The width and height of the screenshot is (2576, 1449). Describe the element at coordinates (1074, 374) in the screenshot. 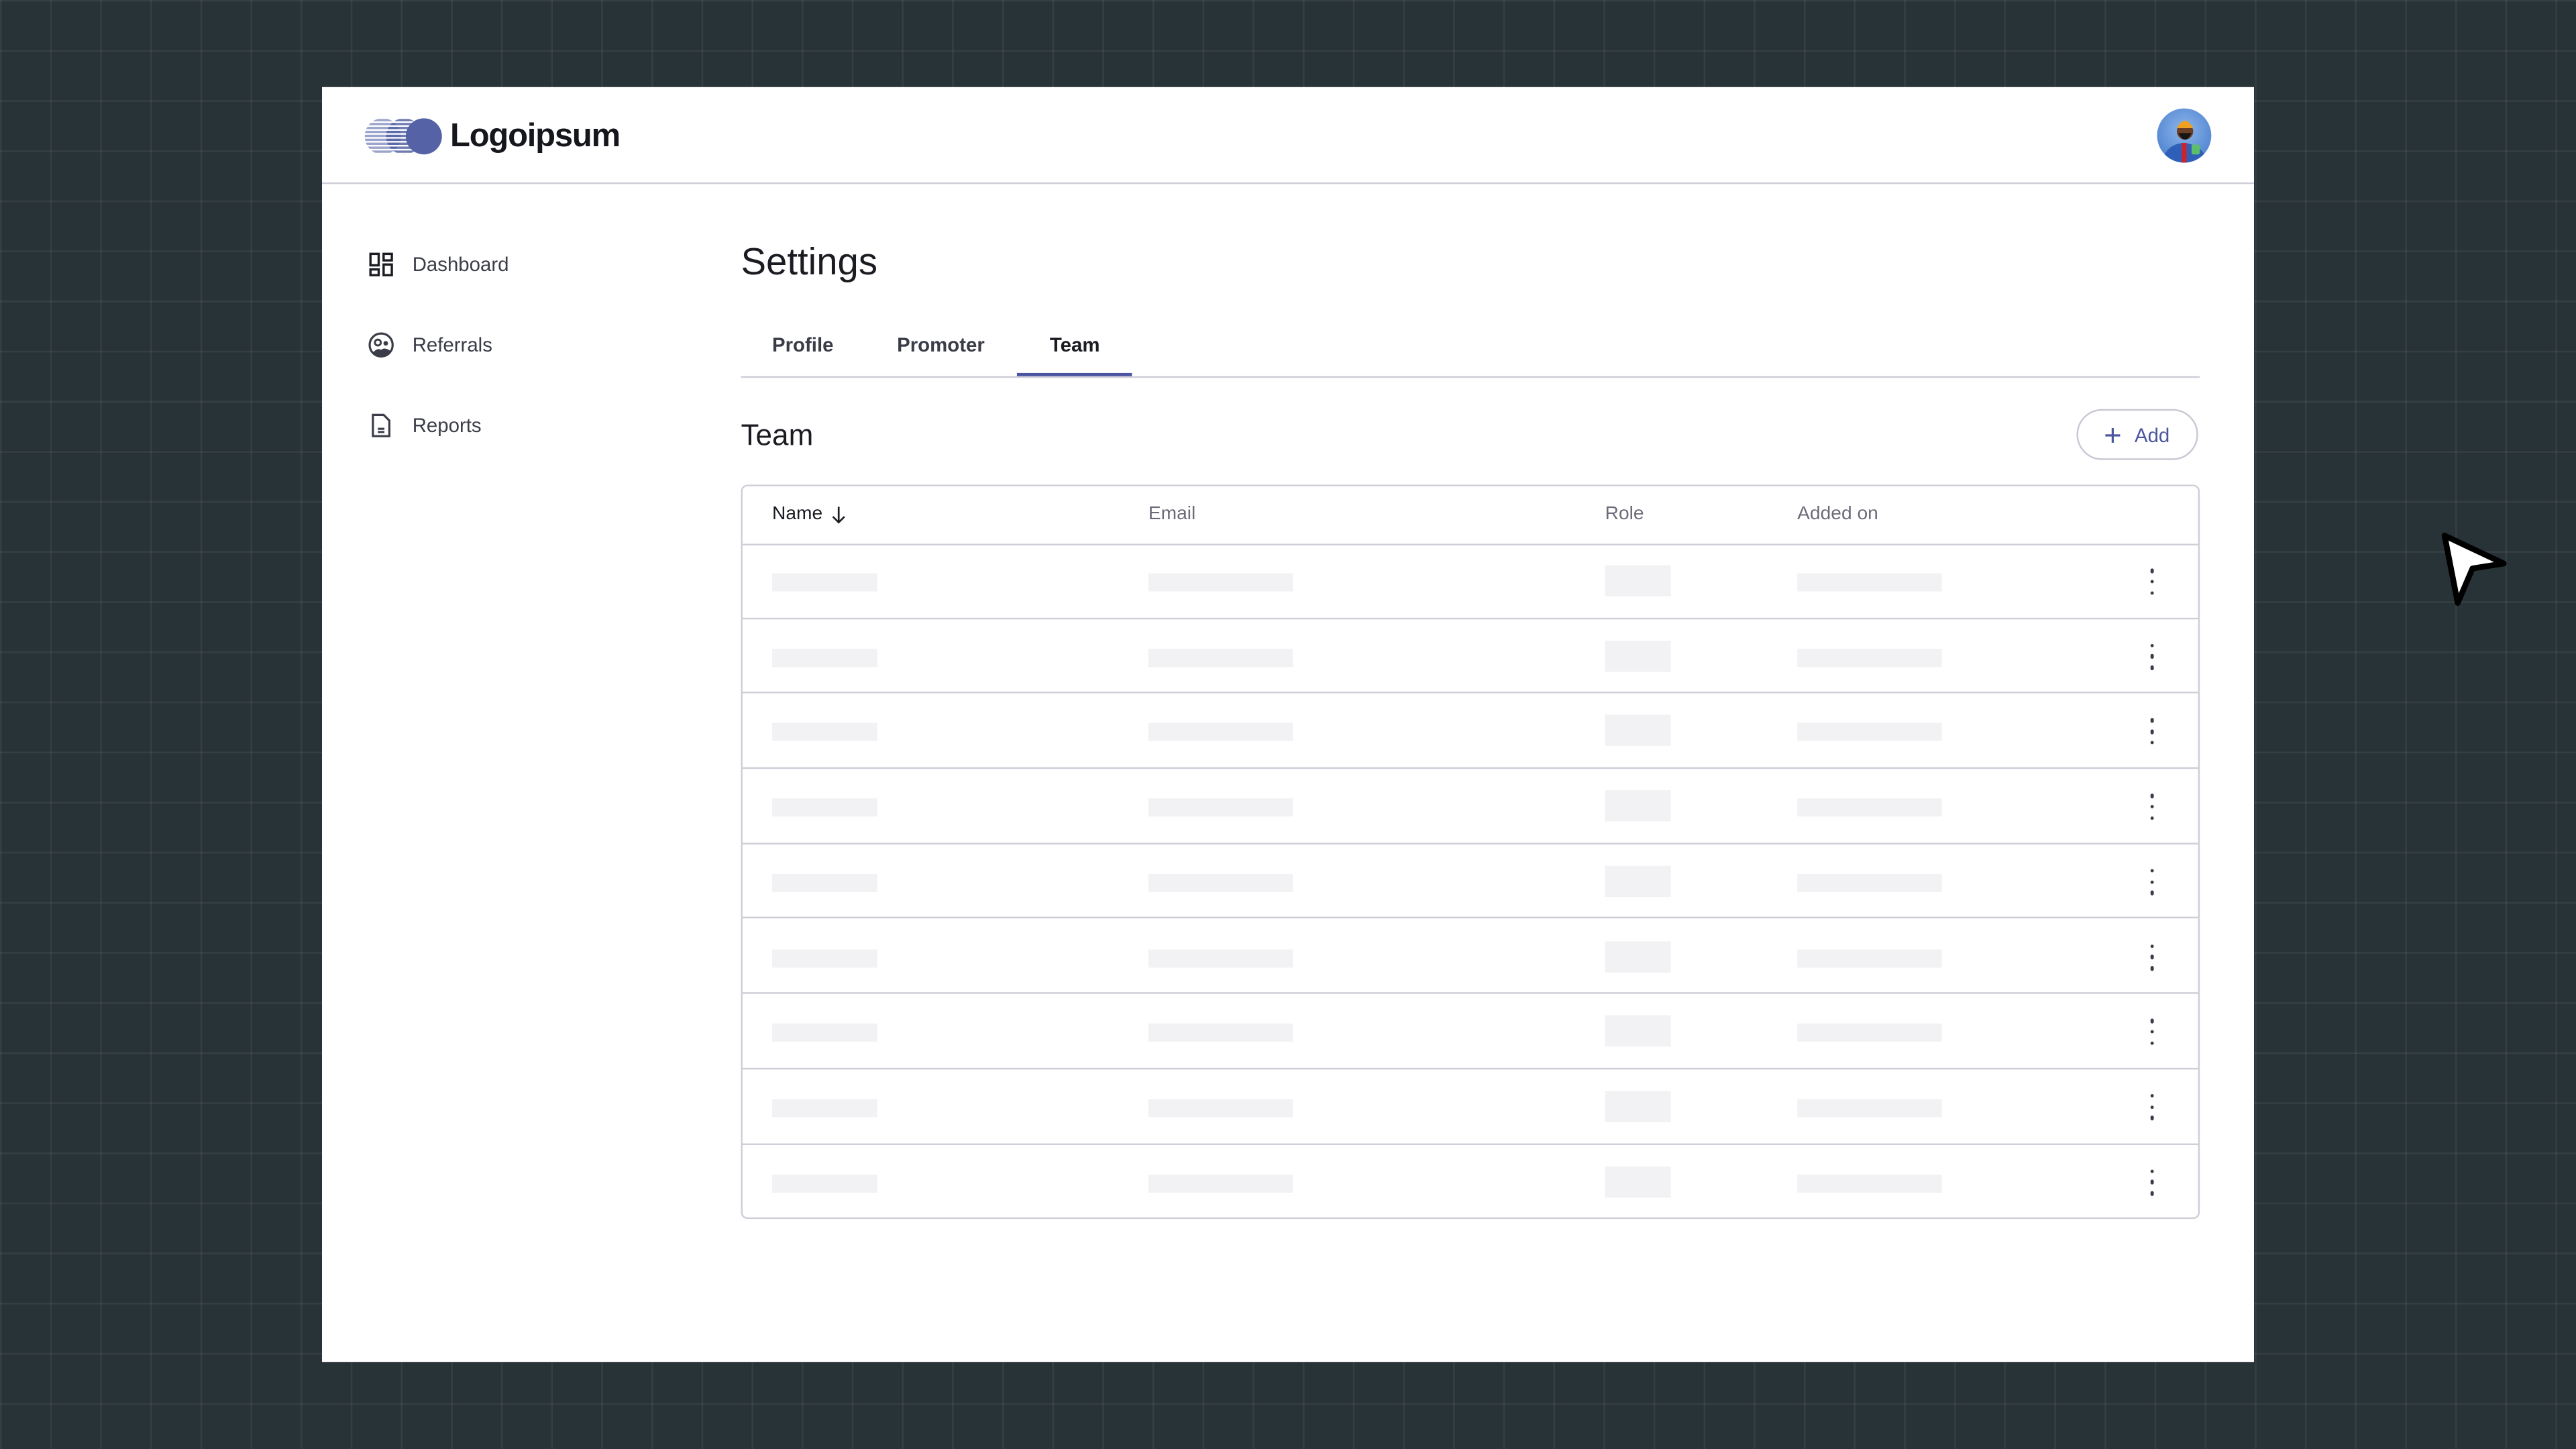

I see `active-tab-indicator` at that location.